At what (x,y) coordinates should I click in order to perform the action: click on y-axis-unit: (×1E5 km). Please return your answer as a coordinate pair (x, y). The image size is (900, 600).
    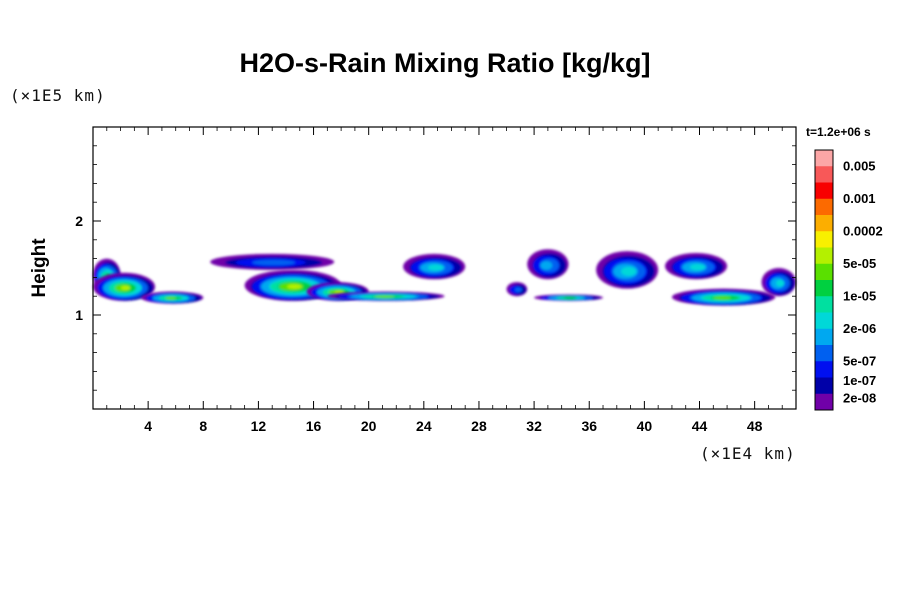
    Looking at the image, I should click on (58, 95).